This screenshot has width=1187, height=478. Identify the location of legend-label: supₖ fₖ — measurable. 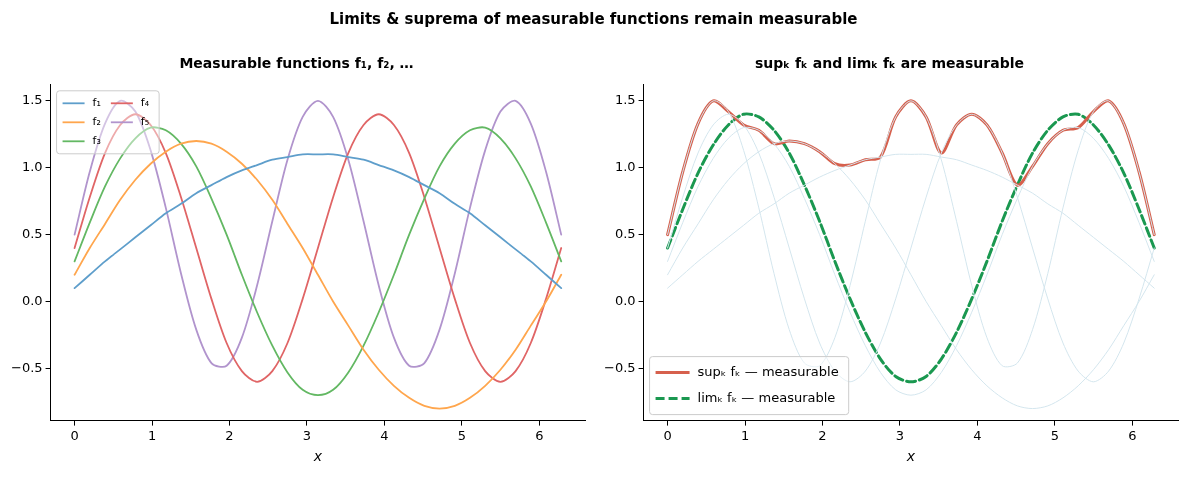
(768, 371).